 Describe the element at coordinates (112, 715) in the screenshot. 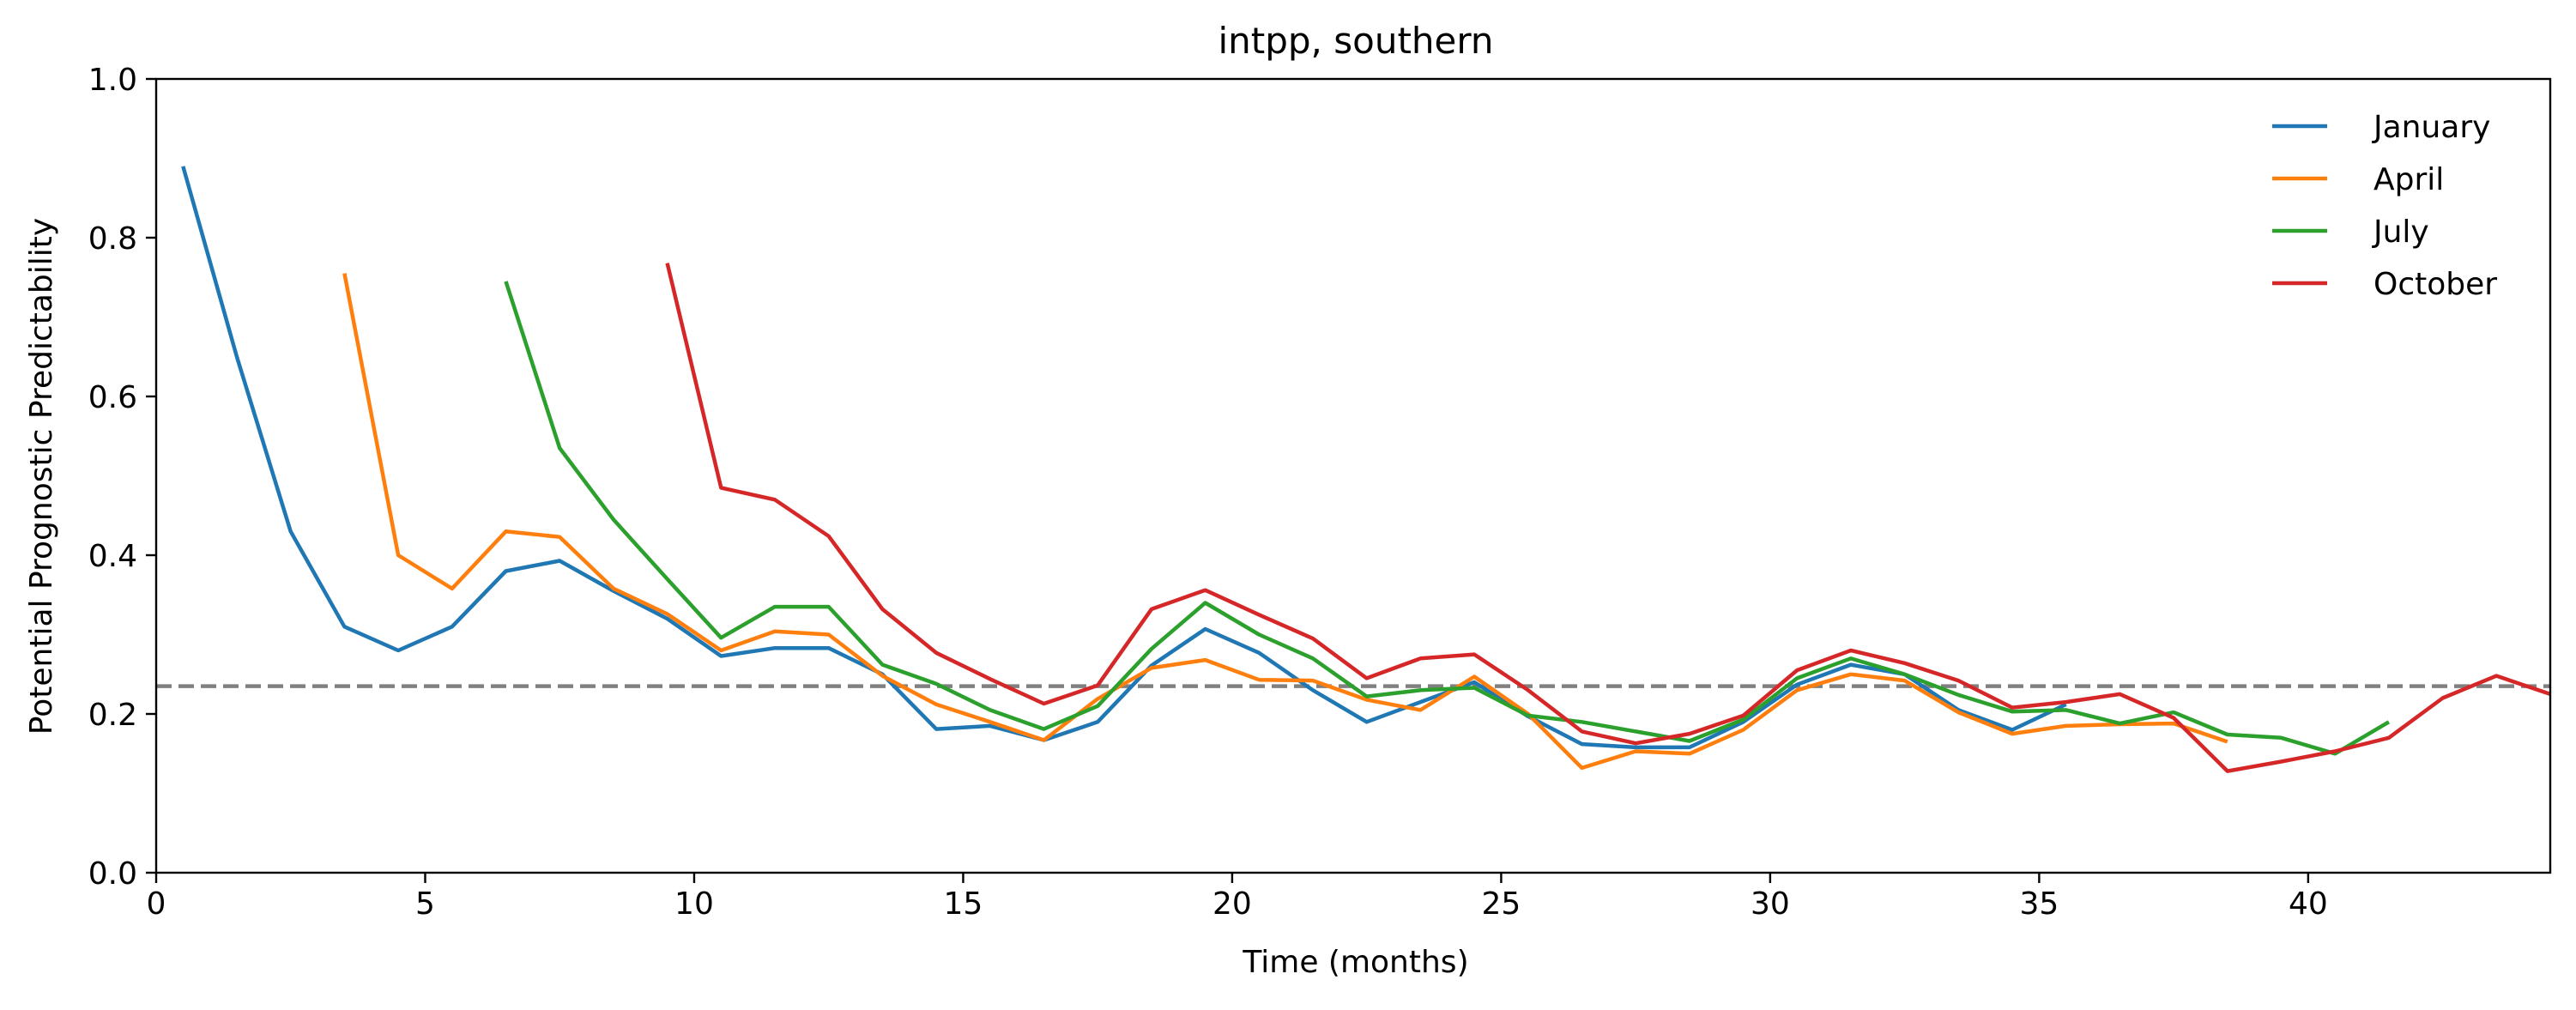

I see `y-tick-label: 0.2` at that location.